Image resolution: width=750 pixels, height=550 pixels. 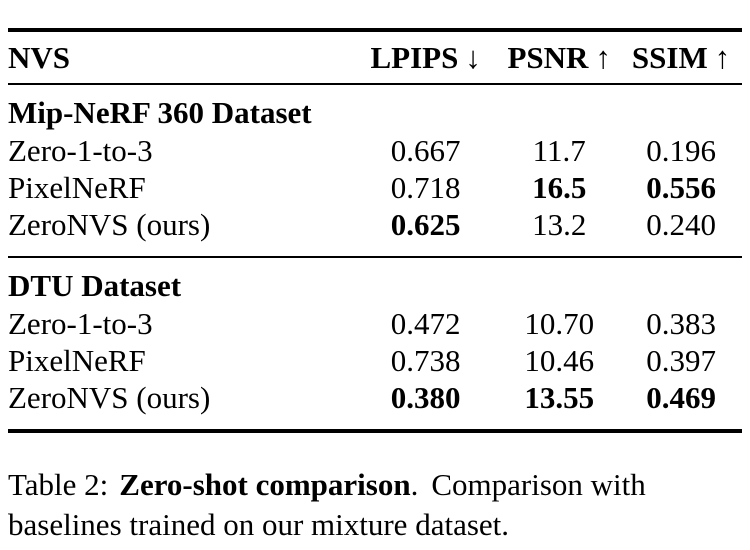 What do you see at coordinates (473, 57) in the screenshot?
I see `down-arrow-icon: ↓` at bounding box center [473, 57].